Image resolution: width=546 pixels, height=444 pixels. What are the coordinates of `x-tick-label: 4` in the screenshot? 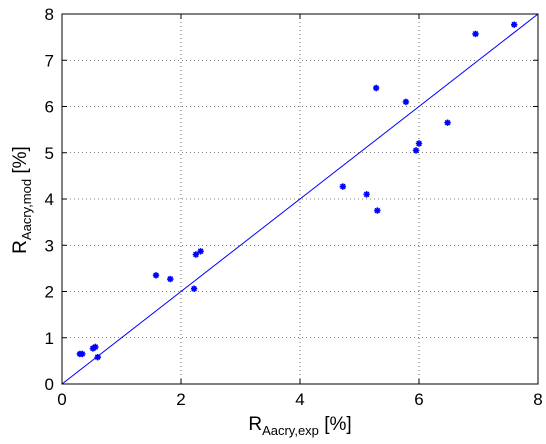 It's located at (299, 399).